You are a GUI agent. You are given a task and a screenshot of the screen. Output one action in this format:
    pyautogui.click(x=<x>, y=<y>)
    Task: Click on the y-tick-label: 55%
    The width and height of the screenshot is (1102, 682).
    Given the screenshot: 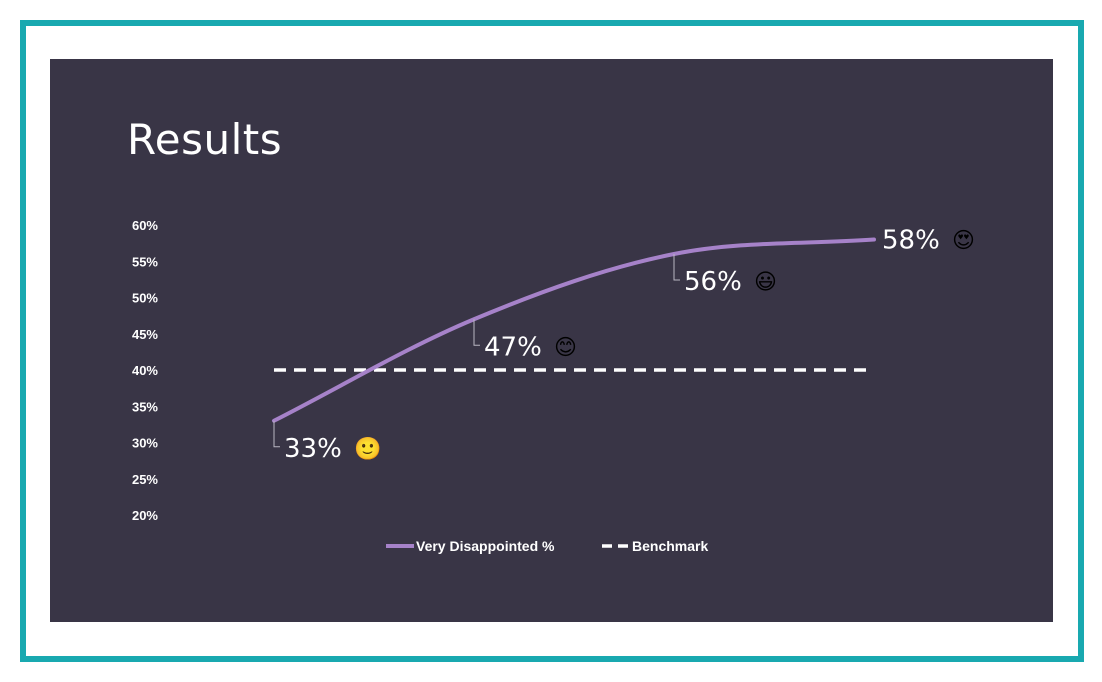 What is the action you would take?
    pyautogui.click(x=145, y=261)
    